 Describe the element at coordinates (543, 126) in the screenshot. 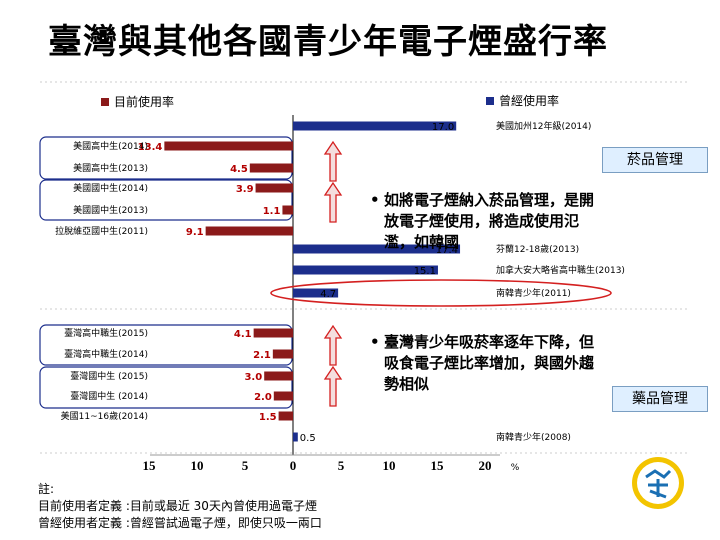

I see `category-label: 美國加州12年級(2014)` at that location.